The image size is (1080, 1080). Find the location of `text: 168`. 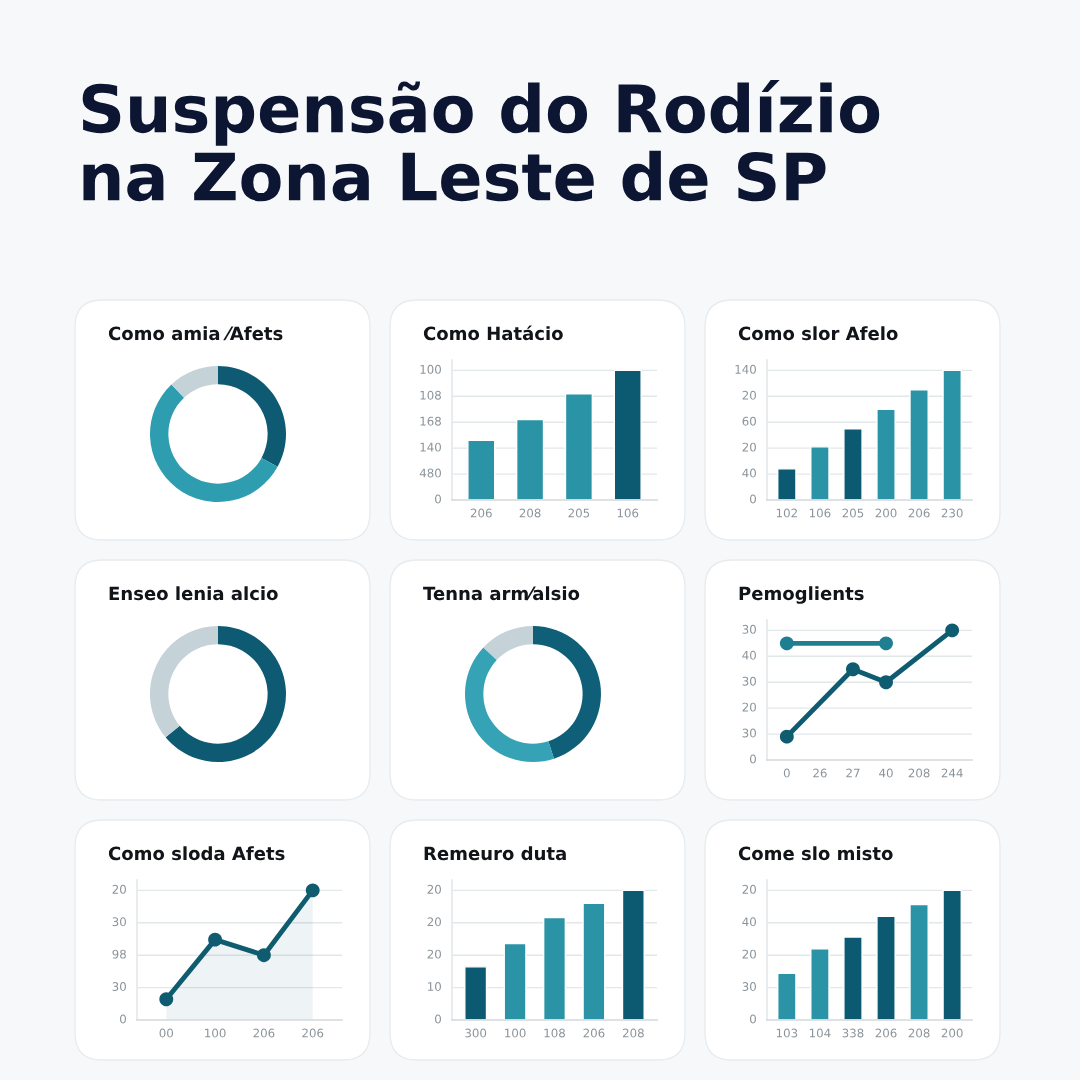

text: 168 is located at coordinates (430, 421).